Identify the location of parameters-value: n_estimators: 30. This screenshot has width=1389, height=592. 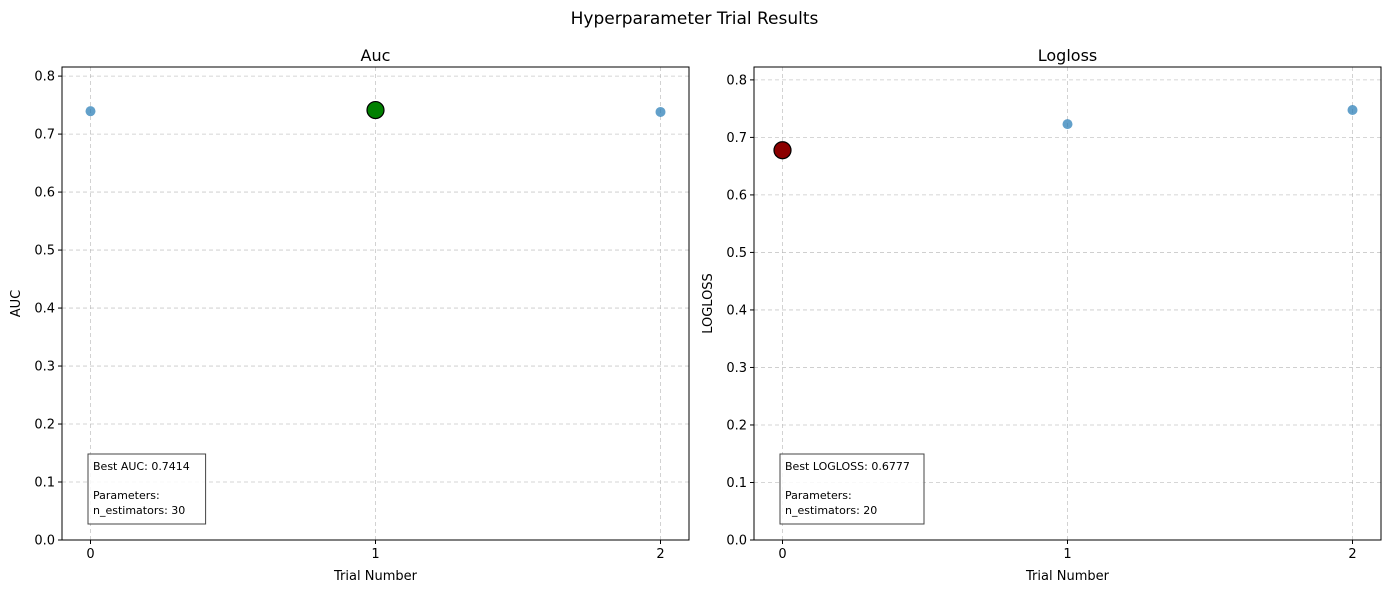
(139, 510).